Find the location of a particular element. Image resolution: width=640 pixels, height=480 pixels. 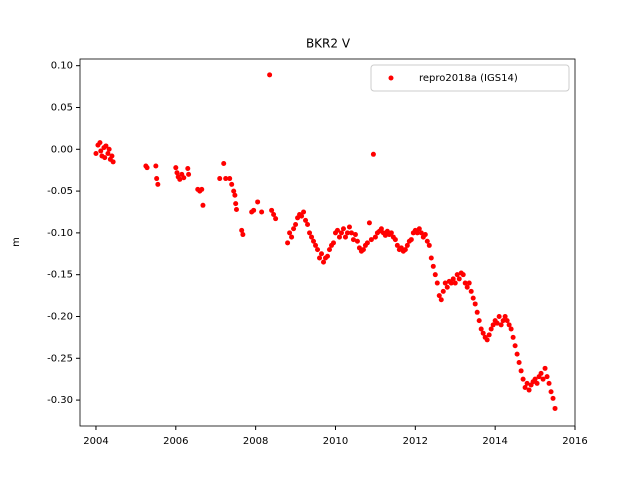

x-tick-label: 2014 is located at coordinates (494, 441).